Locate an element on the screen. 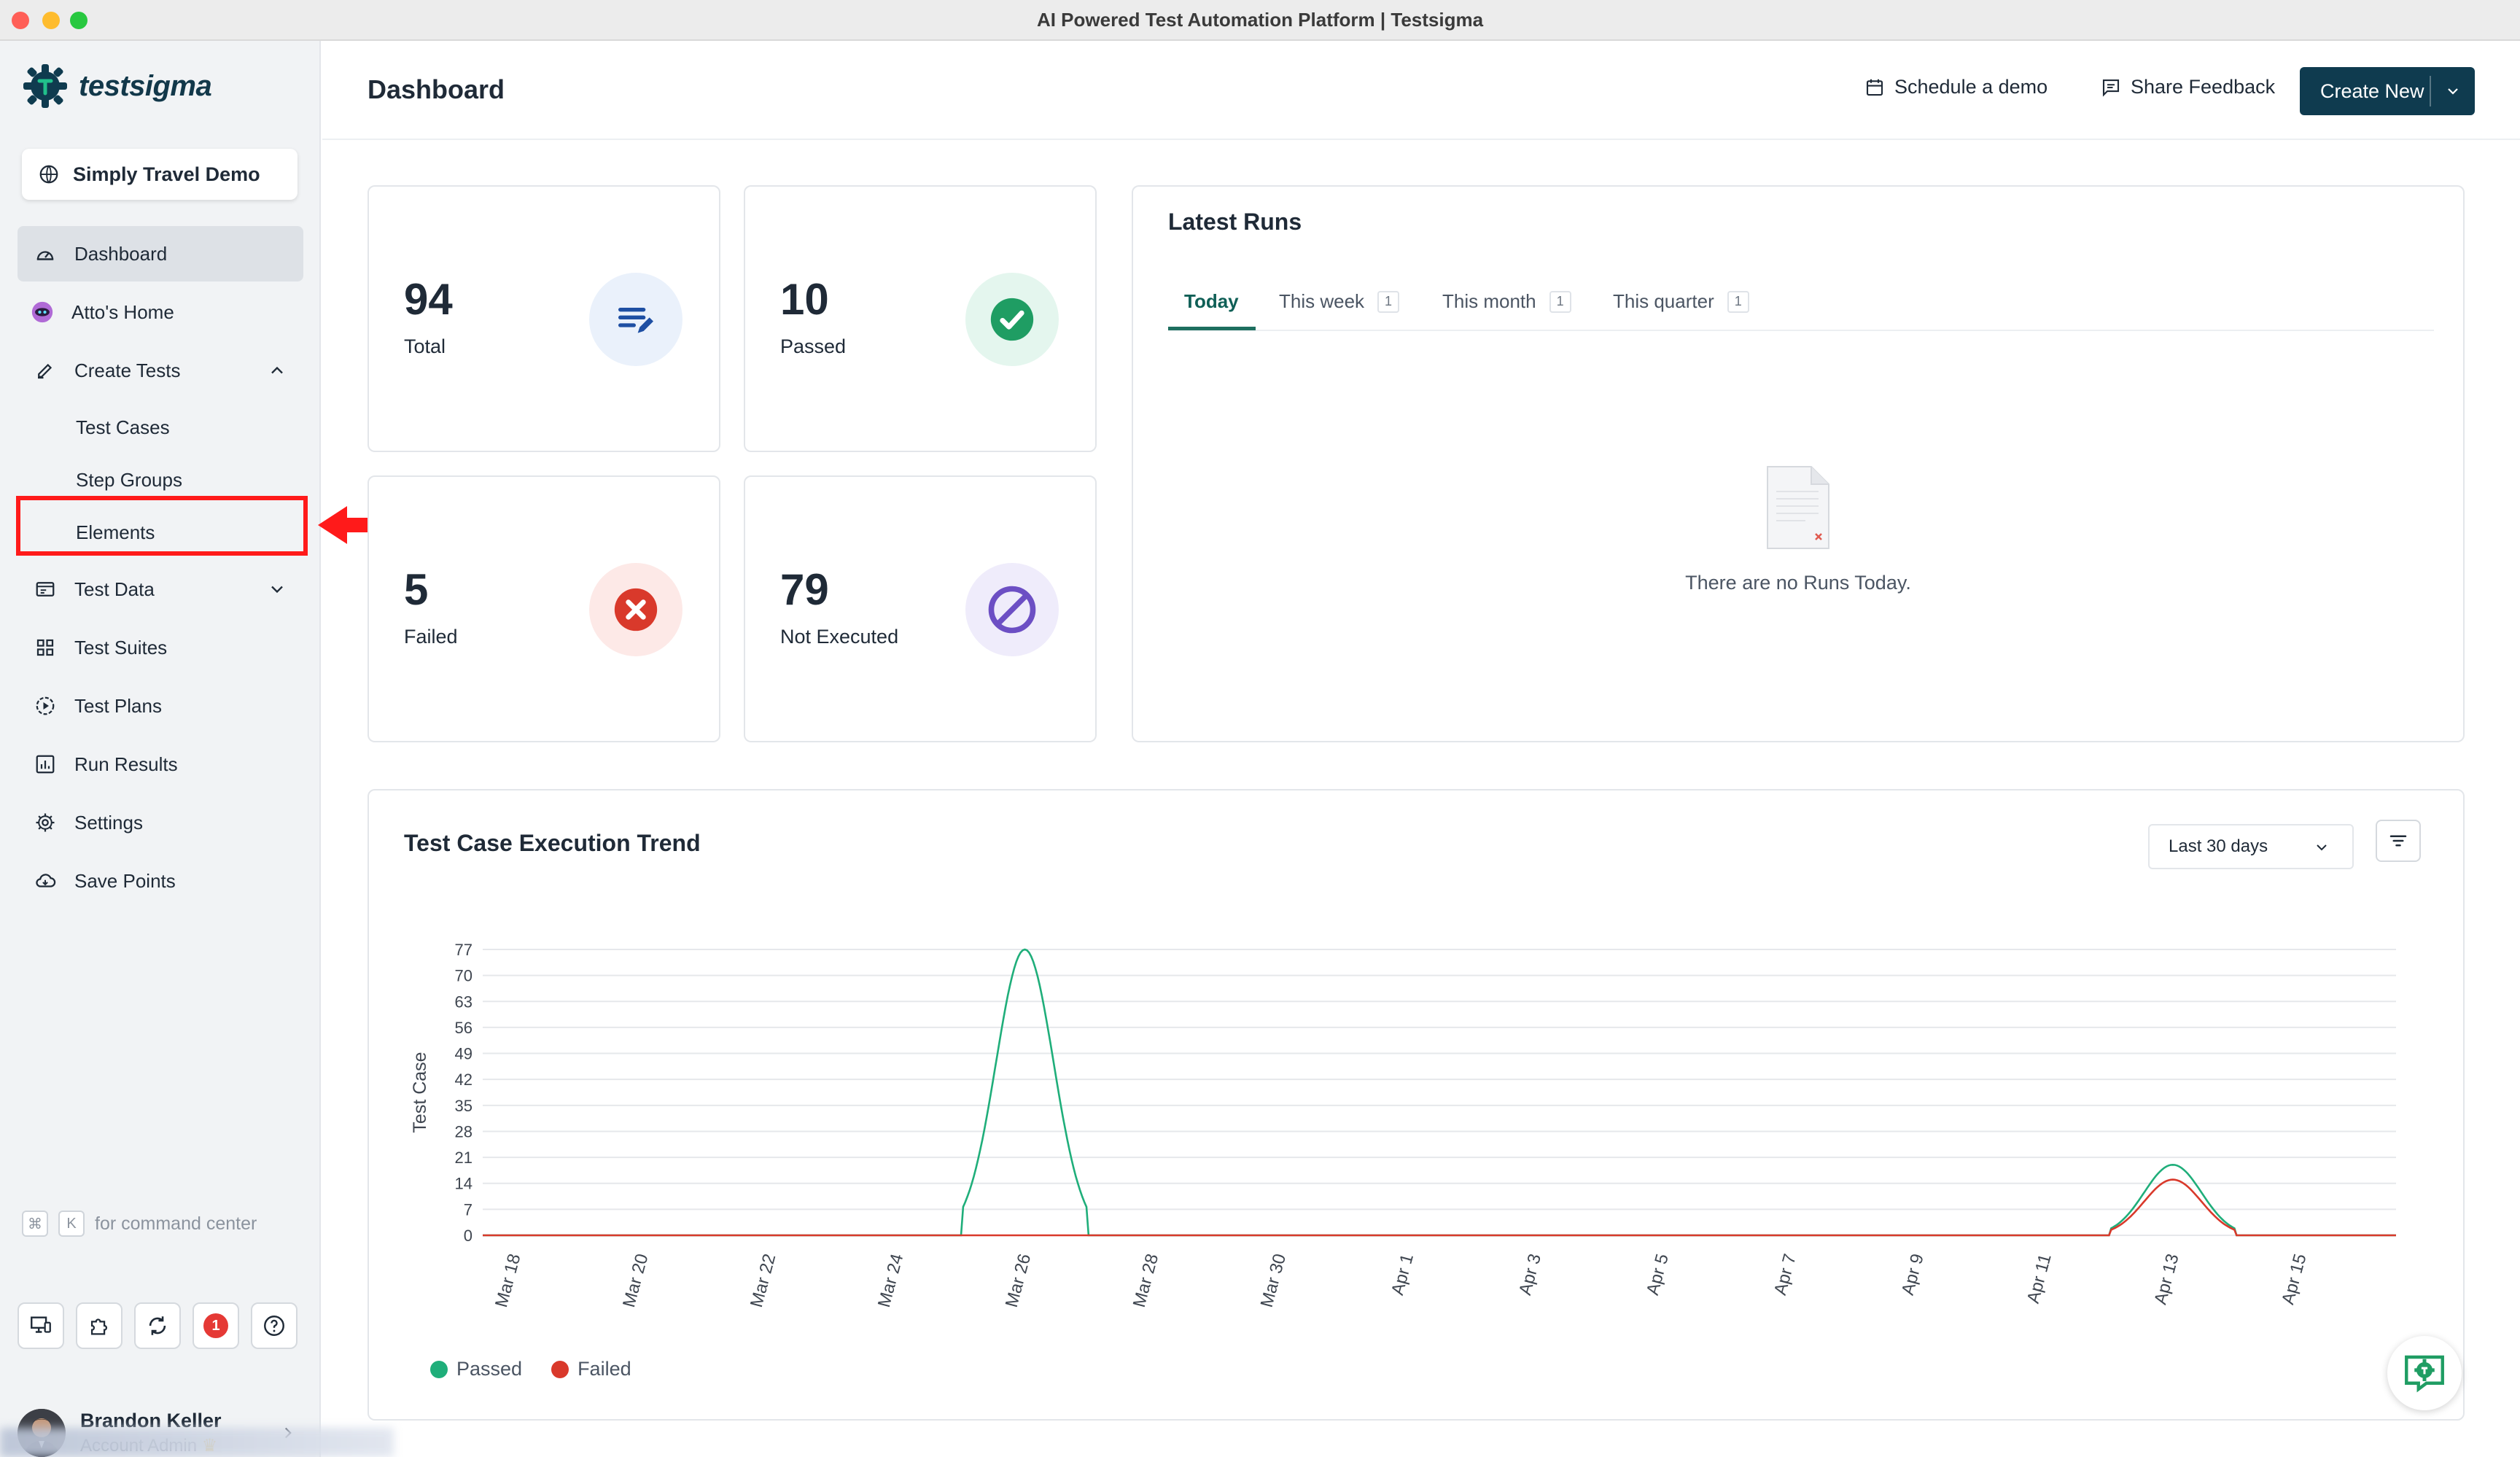  schedule-demo-label: Schedule a demo is located at coordinates (1971, 87).